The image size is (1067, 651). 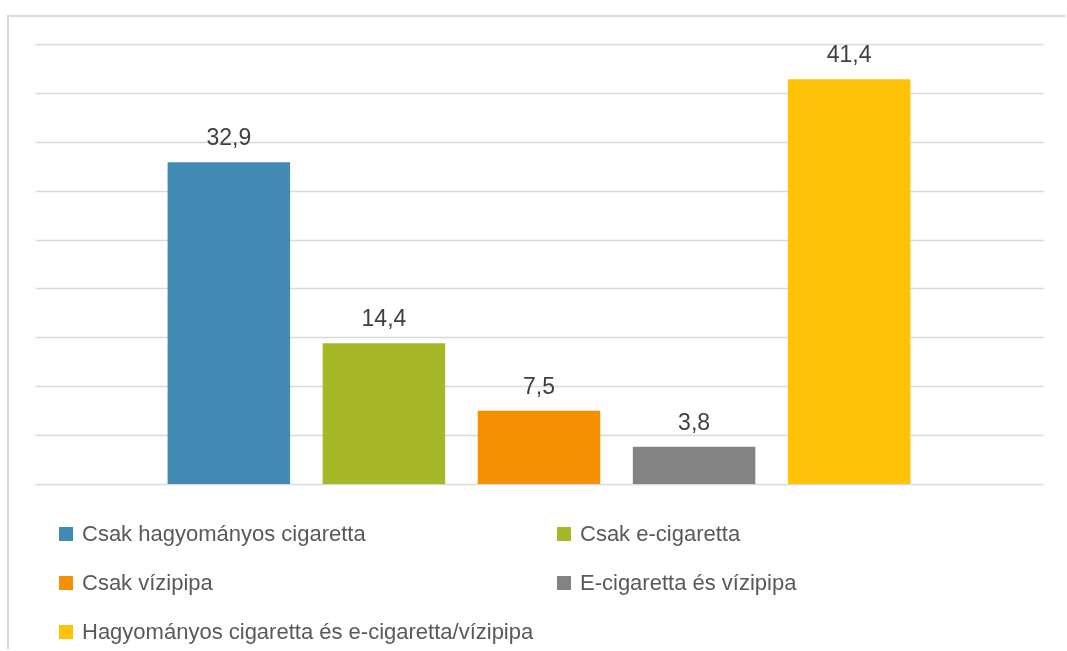 What do you see at coordinates (689, 582) in the screenshot?
I see `legend-label: E-cigaretta és vízipipa` at bounding box center [689, 582].